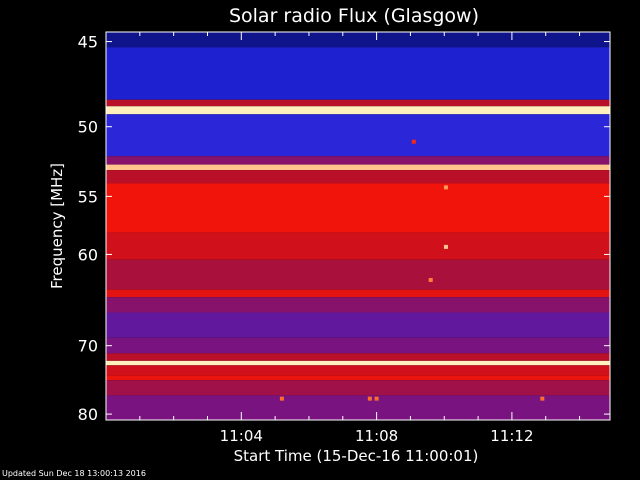 This screenshot has height=480, width=640. I want to click on x-tick-label: 11:08, so click(376, 436).